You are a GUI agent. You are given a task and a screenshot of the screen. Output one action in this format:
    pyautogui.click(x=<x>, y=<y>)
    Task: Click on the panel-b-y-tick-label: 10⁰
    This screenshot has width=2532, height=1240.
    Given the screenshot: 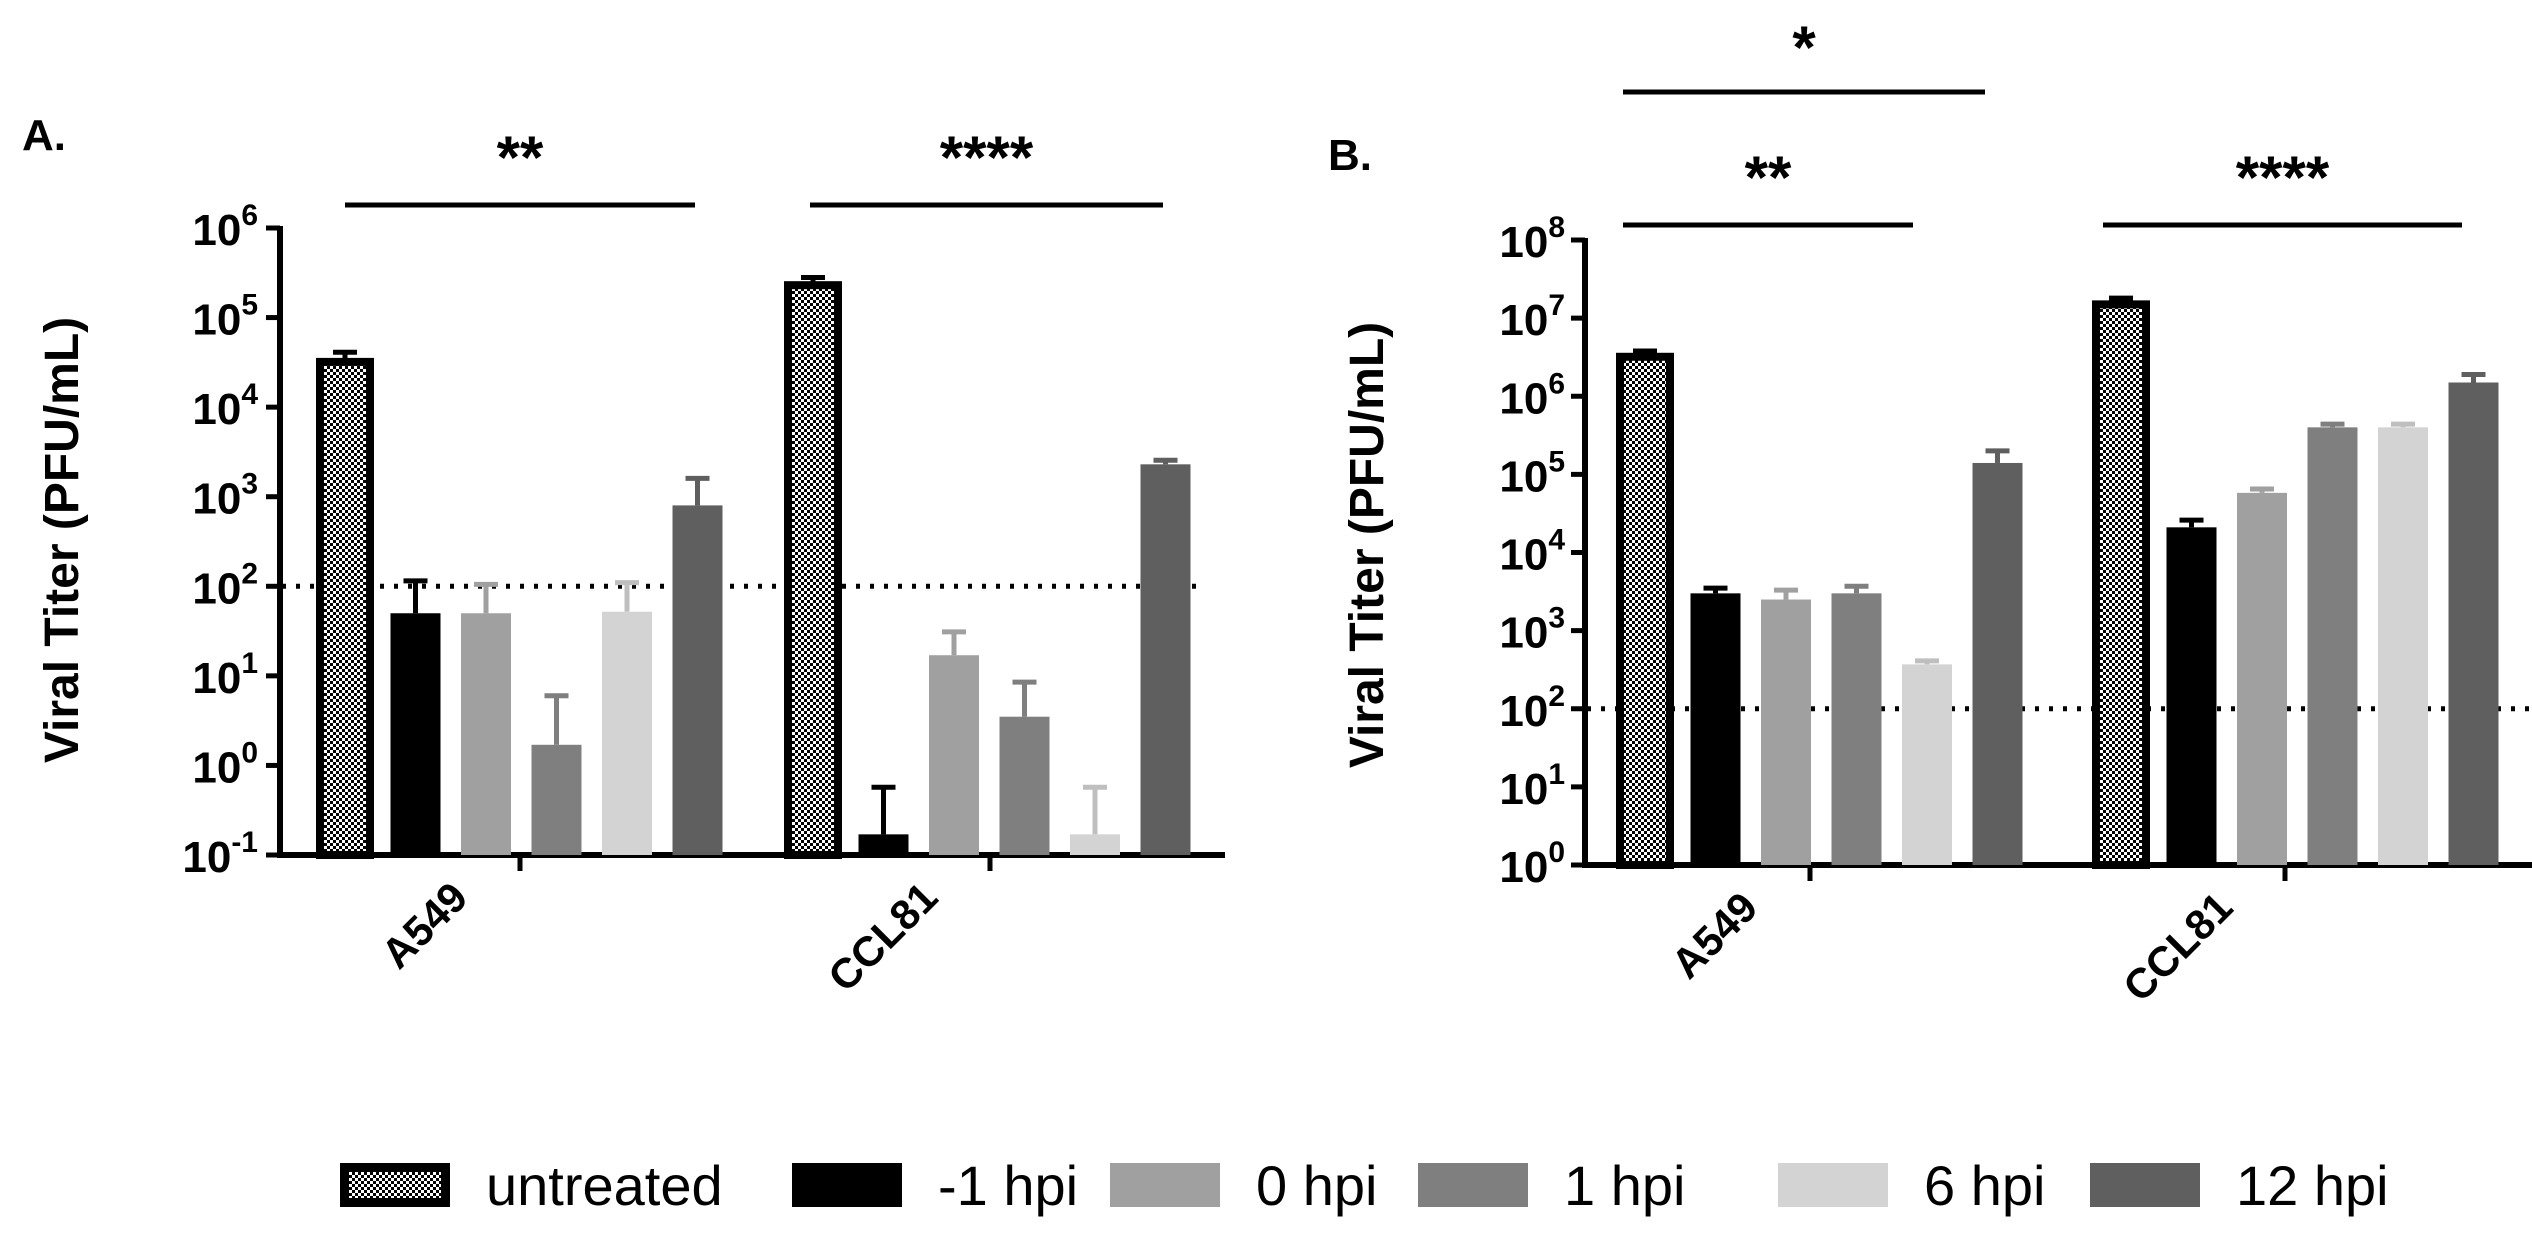 What is the action you would take?
    pyautogui.click(x=1532, y=864)
    